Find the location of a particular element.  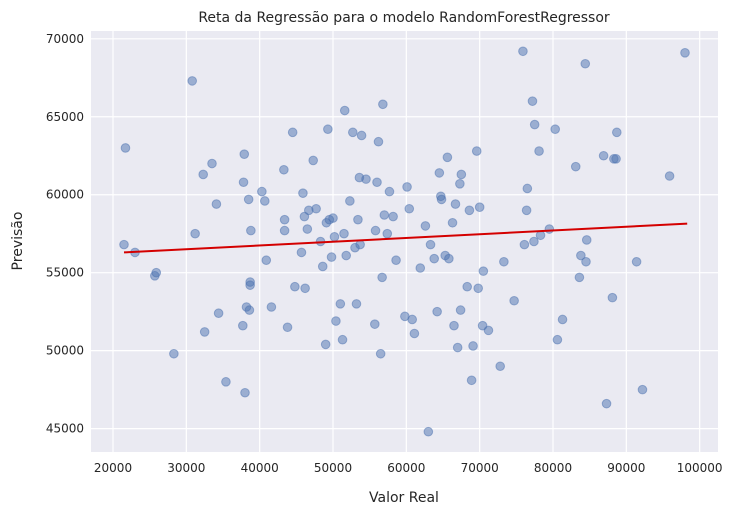

x-tick-label: 30000 is located at coordinates (186, 468).